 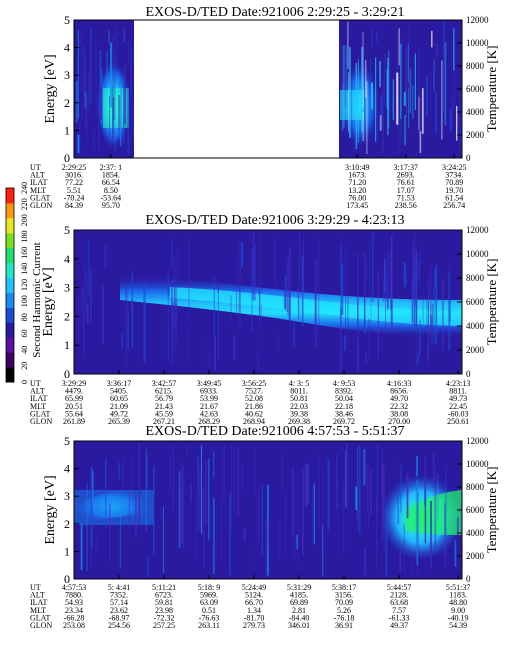 What do you see at coordinates (74, 175) in the screenshot?
I see `panel-1-cell-alt: 3016.` at bounding box center [74, 175].